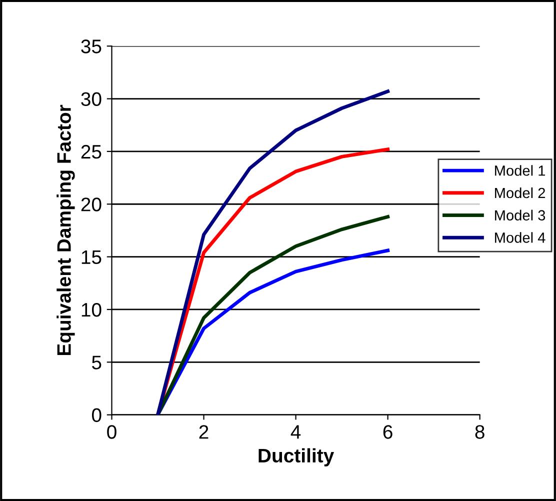 Image resolution: width=556 pixels, height=501 pixels. What do you see at coordinates (520, 237) in the screenshot?
I see `legend-label: Model 4` at bounding box center [520, 237].